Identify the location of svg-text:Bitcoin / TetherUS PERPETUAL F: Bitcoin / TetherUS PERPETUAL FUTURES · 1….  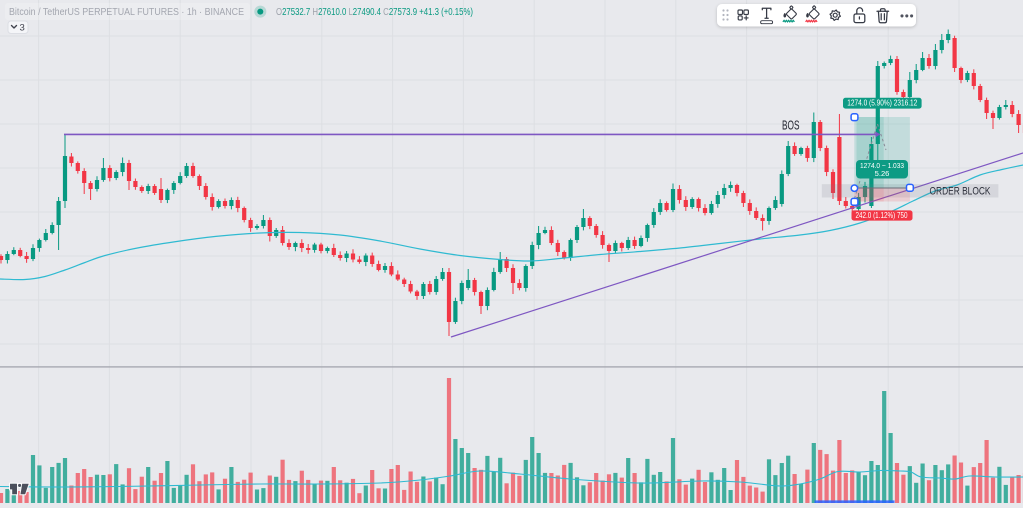
(126, 12).